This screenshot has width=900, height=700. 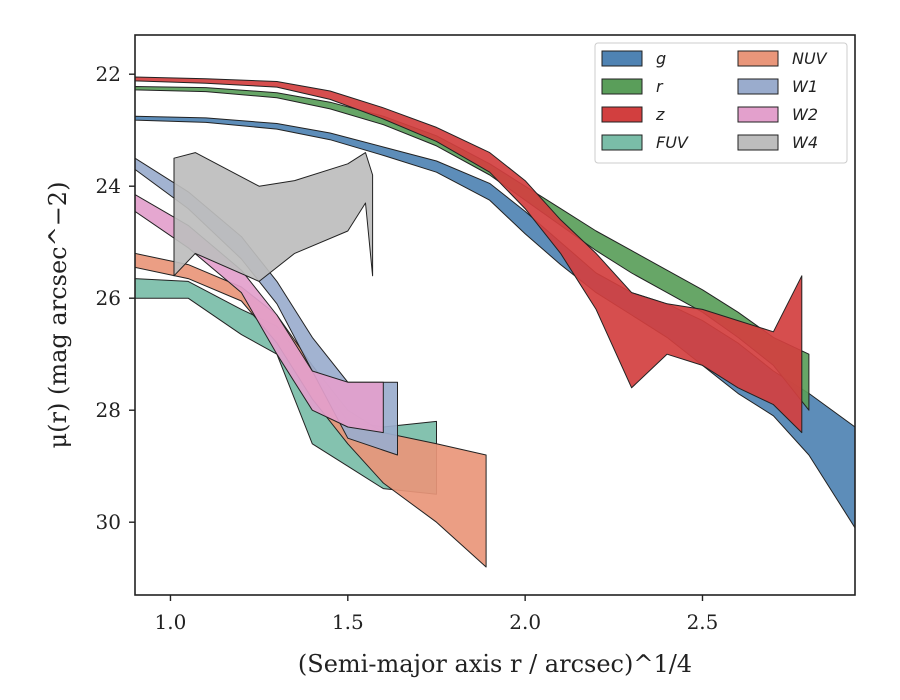 I want to click on x-tick-label: 1.5, so click(x=348, y=622).